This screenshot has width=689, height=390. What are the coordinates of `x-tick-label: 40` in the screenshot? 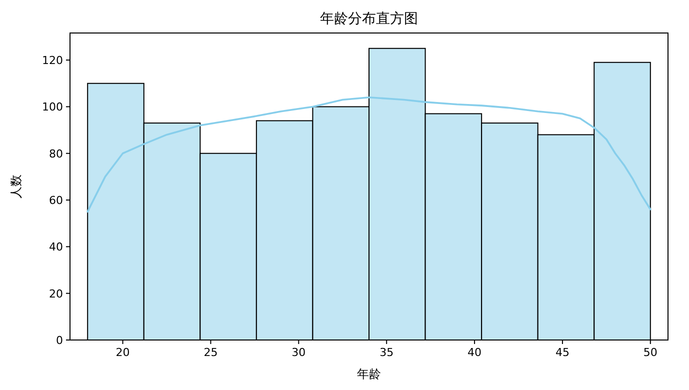 It's located at (475, 352).